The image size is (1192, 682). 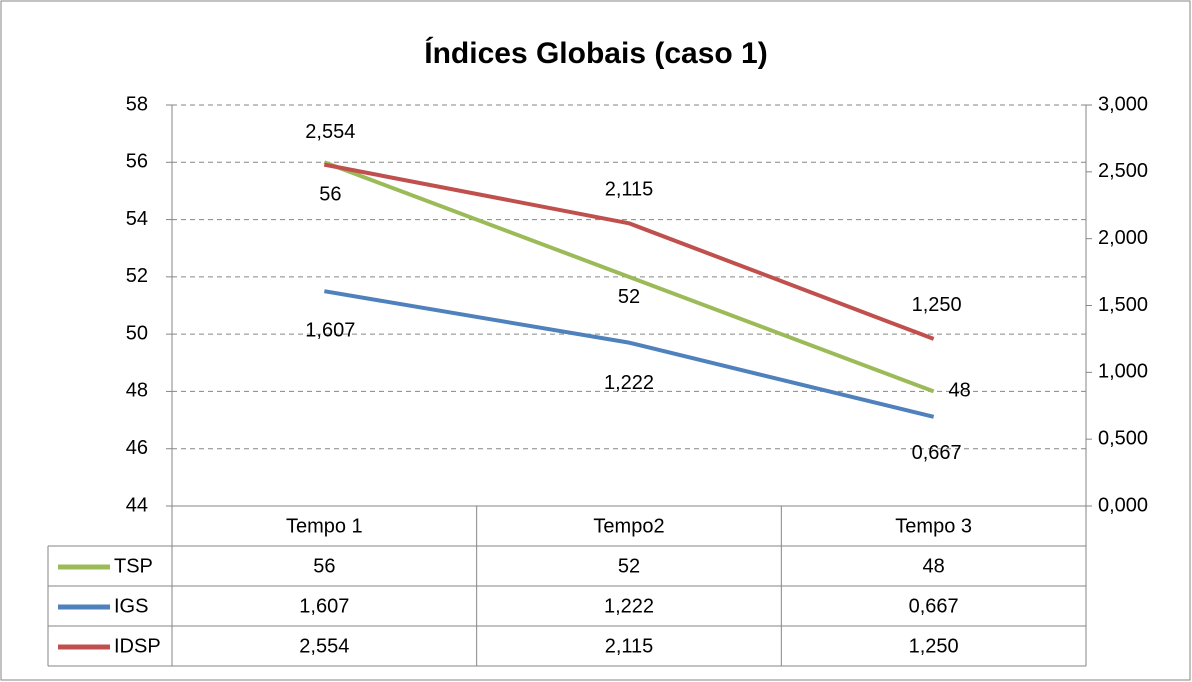 I want to click on y-tick-label: 58, so click(x=137, y=104).